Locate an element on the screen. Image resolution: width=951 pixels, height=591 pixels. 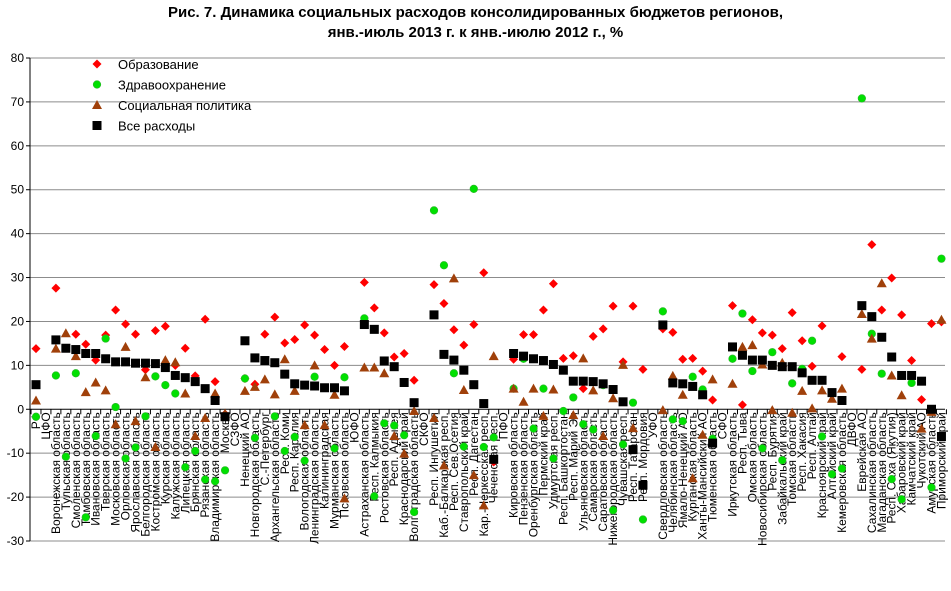
x-tick-label: Тульская область is located at coordinates (66, 461).